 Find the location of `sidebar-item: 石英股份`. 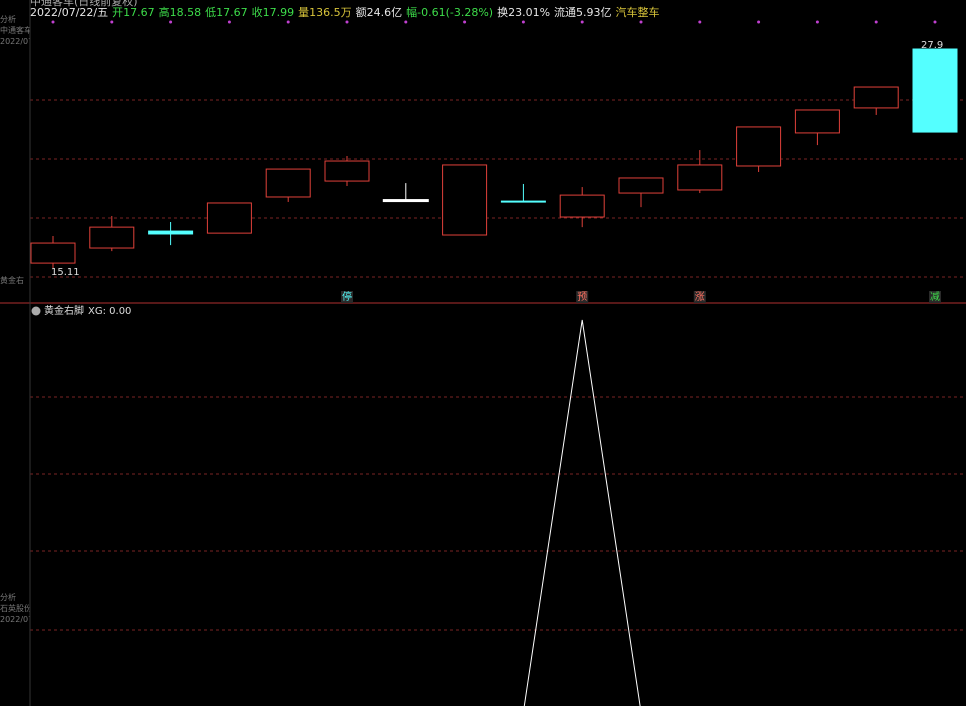

sidebar-item: 石英股份 is located at coordinates (15, 608).